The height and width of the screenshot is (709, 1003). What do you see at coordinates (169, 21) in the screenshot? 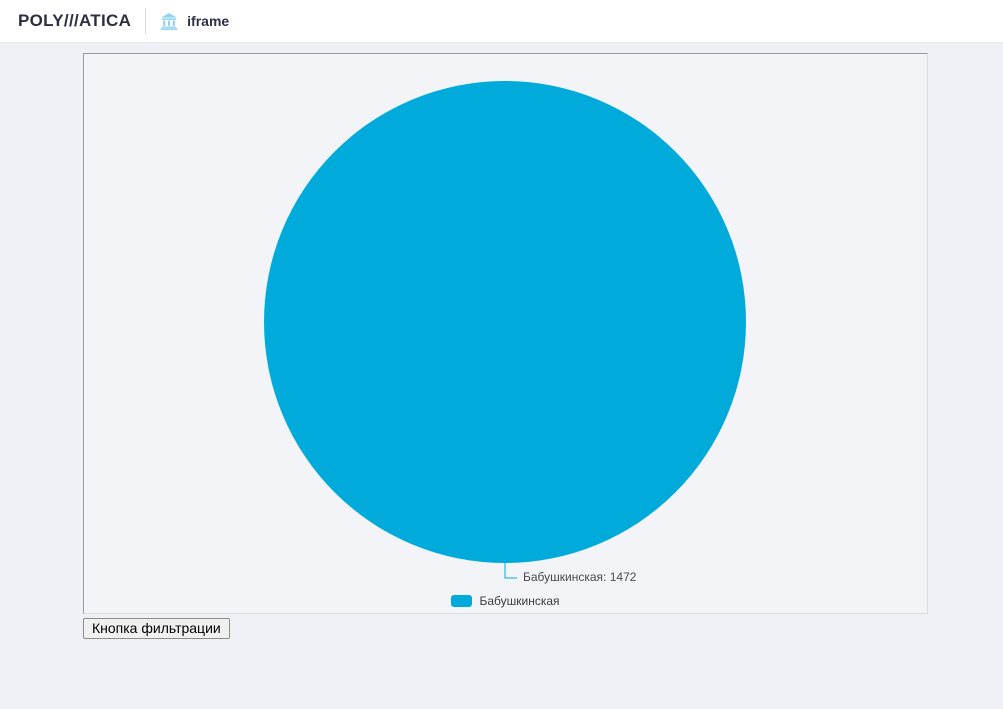
I see `bank-icon` at bounding box center [169, 21].